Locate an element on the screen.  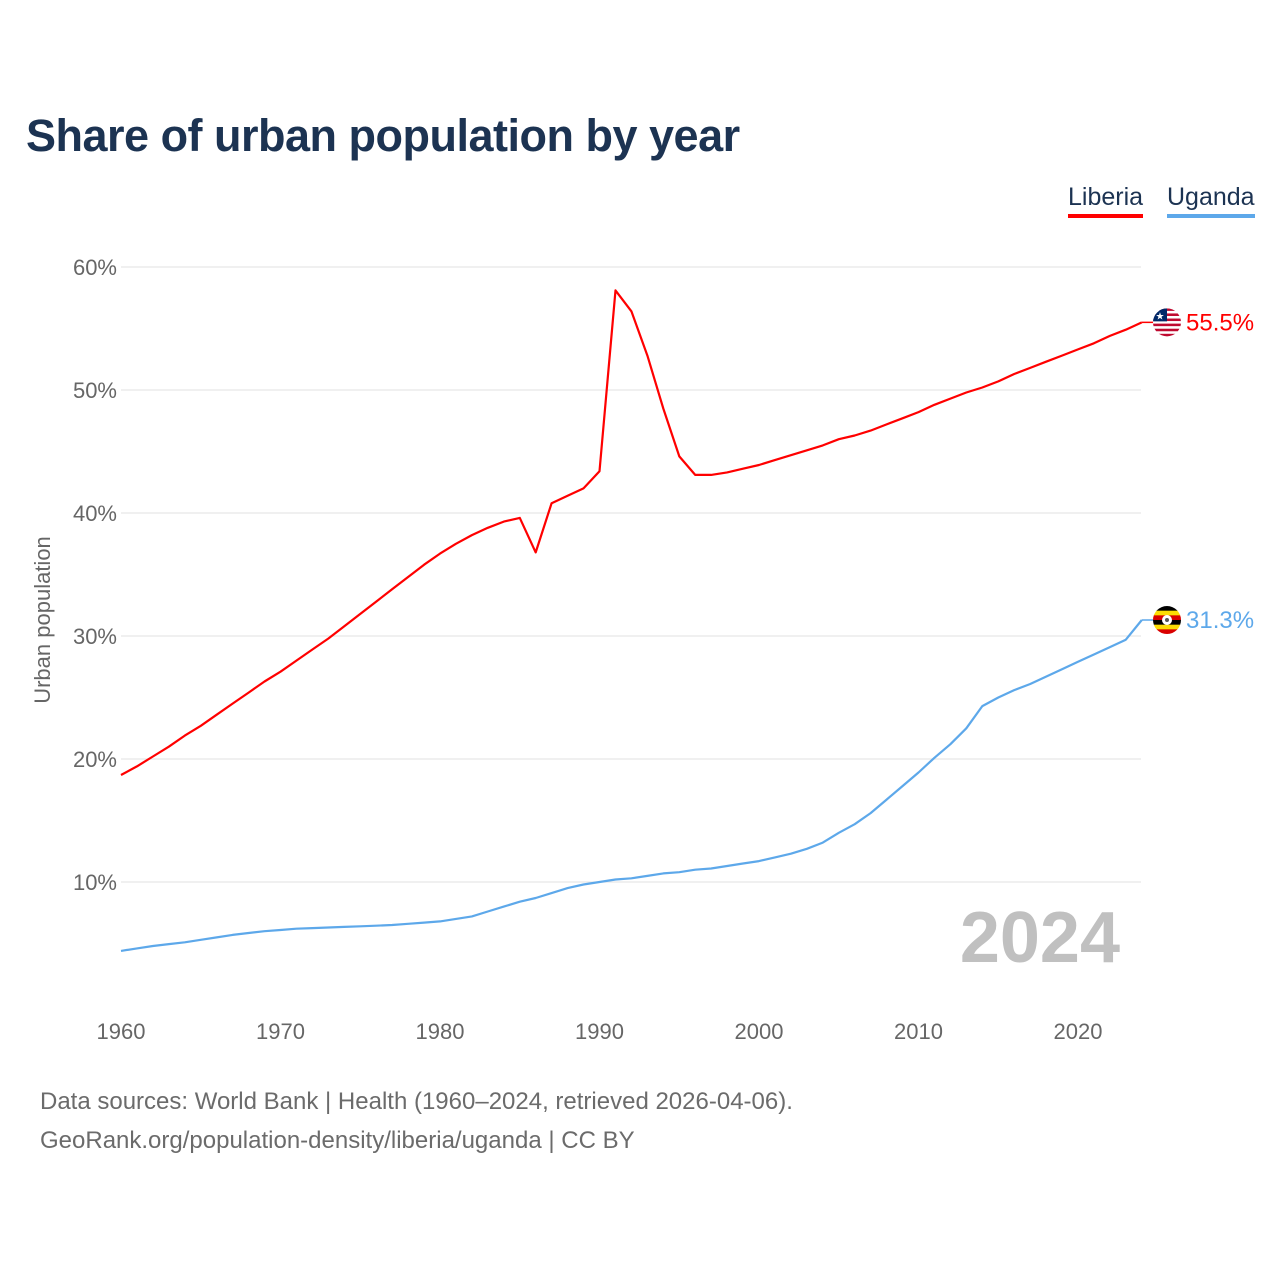
liberia-flag-icon: ★ is located at coordinates (1167, 322).